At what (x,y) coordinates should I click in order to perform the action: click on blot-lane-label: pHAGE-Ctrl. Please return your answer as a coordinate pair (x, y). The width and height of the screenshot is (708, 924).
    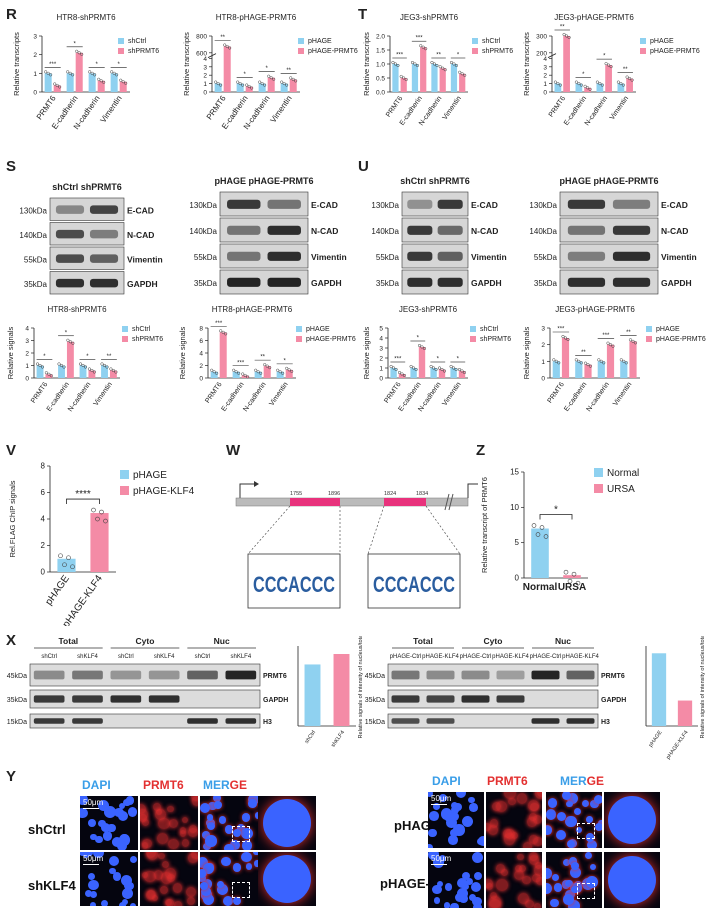
    Looking at the image, I should click on (546, 657).